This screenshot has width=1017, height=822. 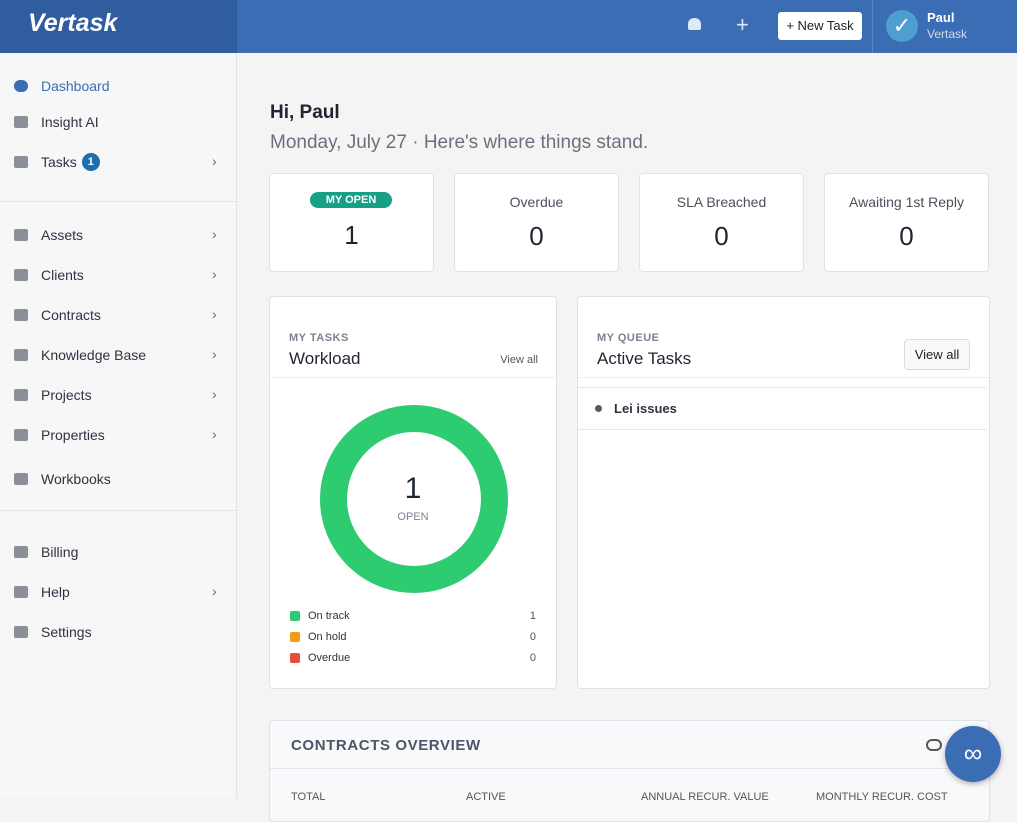 What do you see at coordinates (94, 355) in the screenshot?
I see `nav-label: Knowledge Base` at bounding box center [94, 355].